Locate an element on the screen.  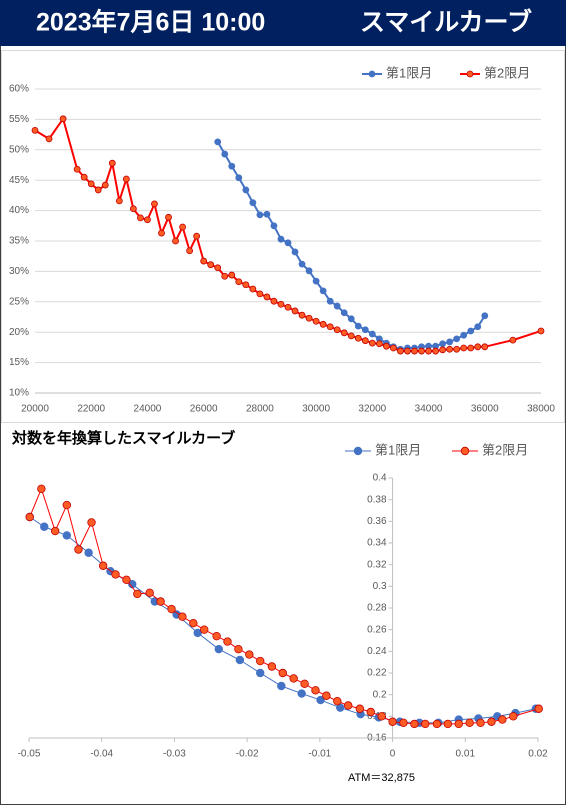
y-tick-label: 10% is located at coordinates (19, 393).